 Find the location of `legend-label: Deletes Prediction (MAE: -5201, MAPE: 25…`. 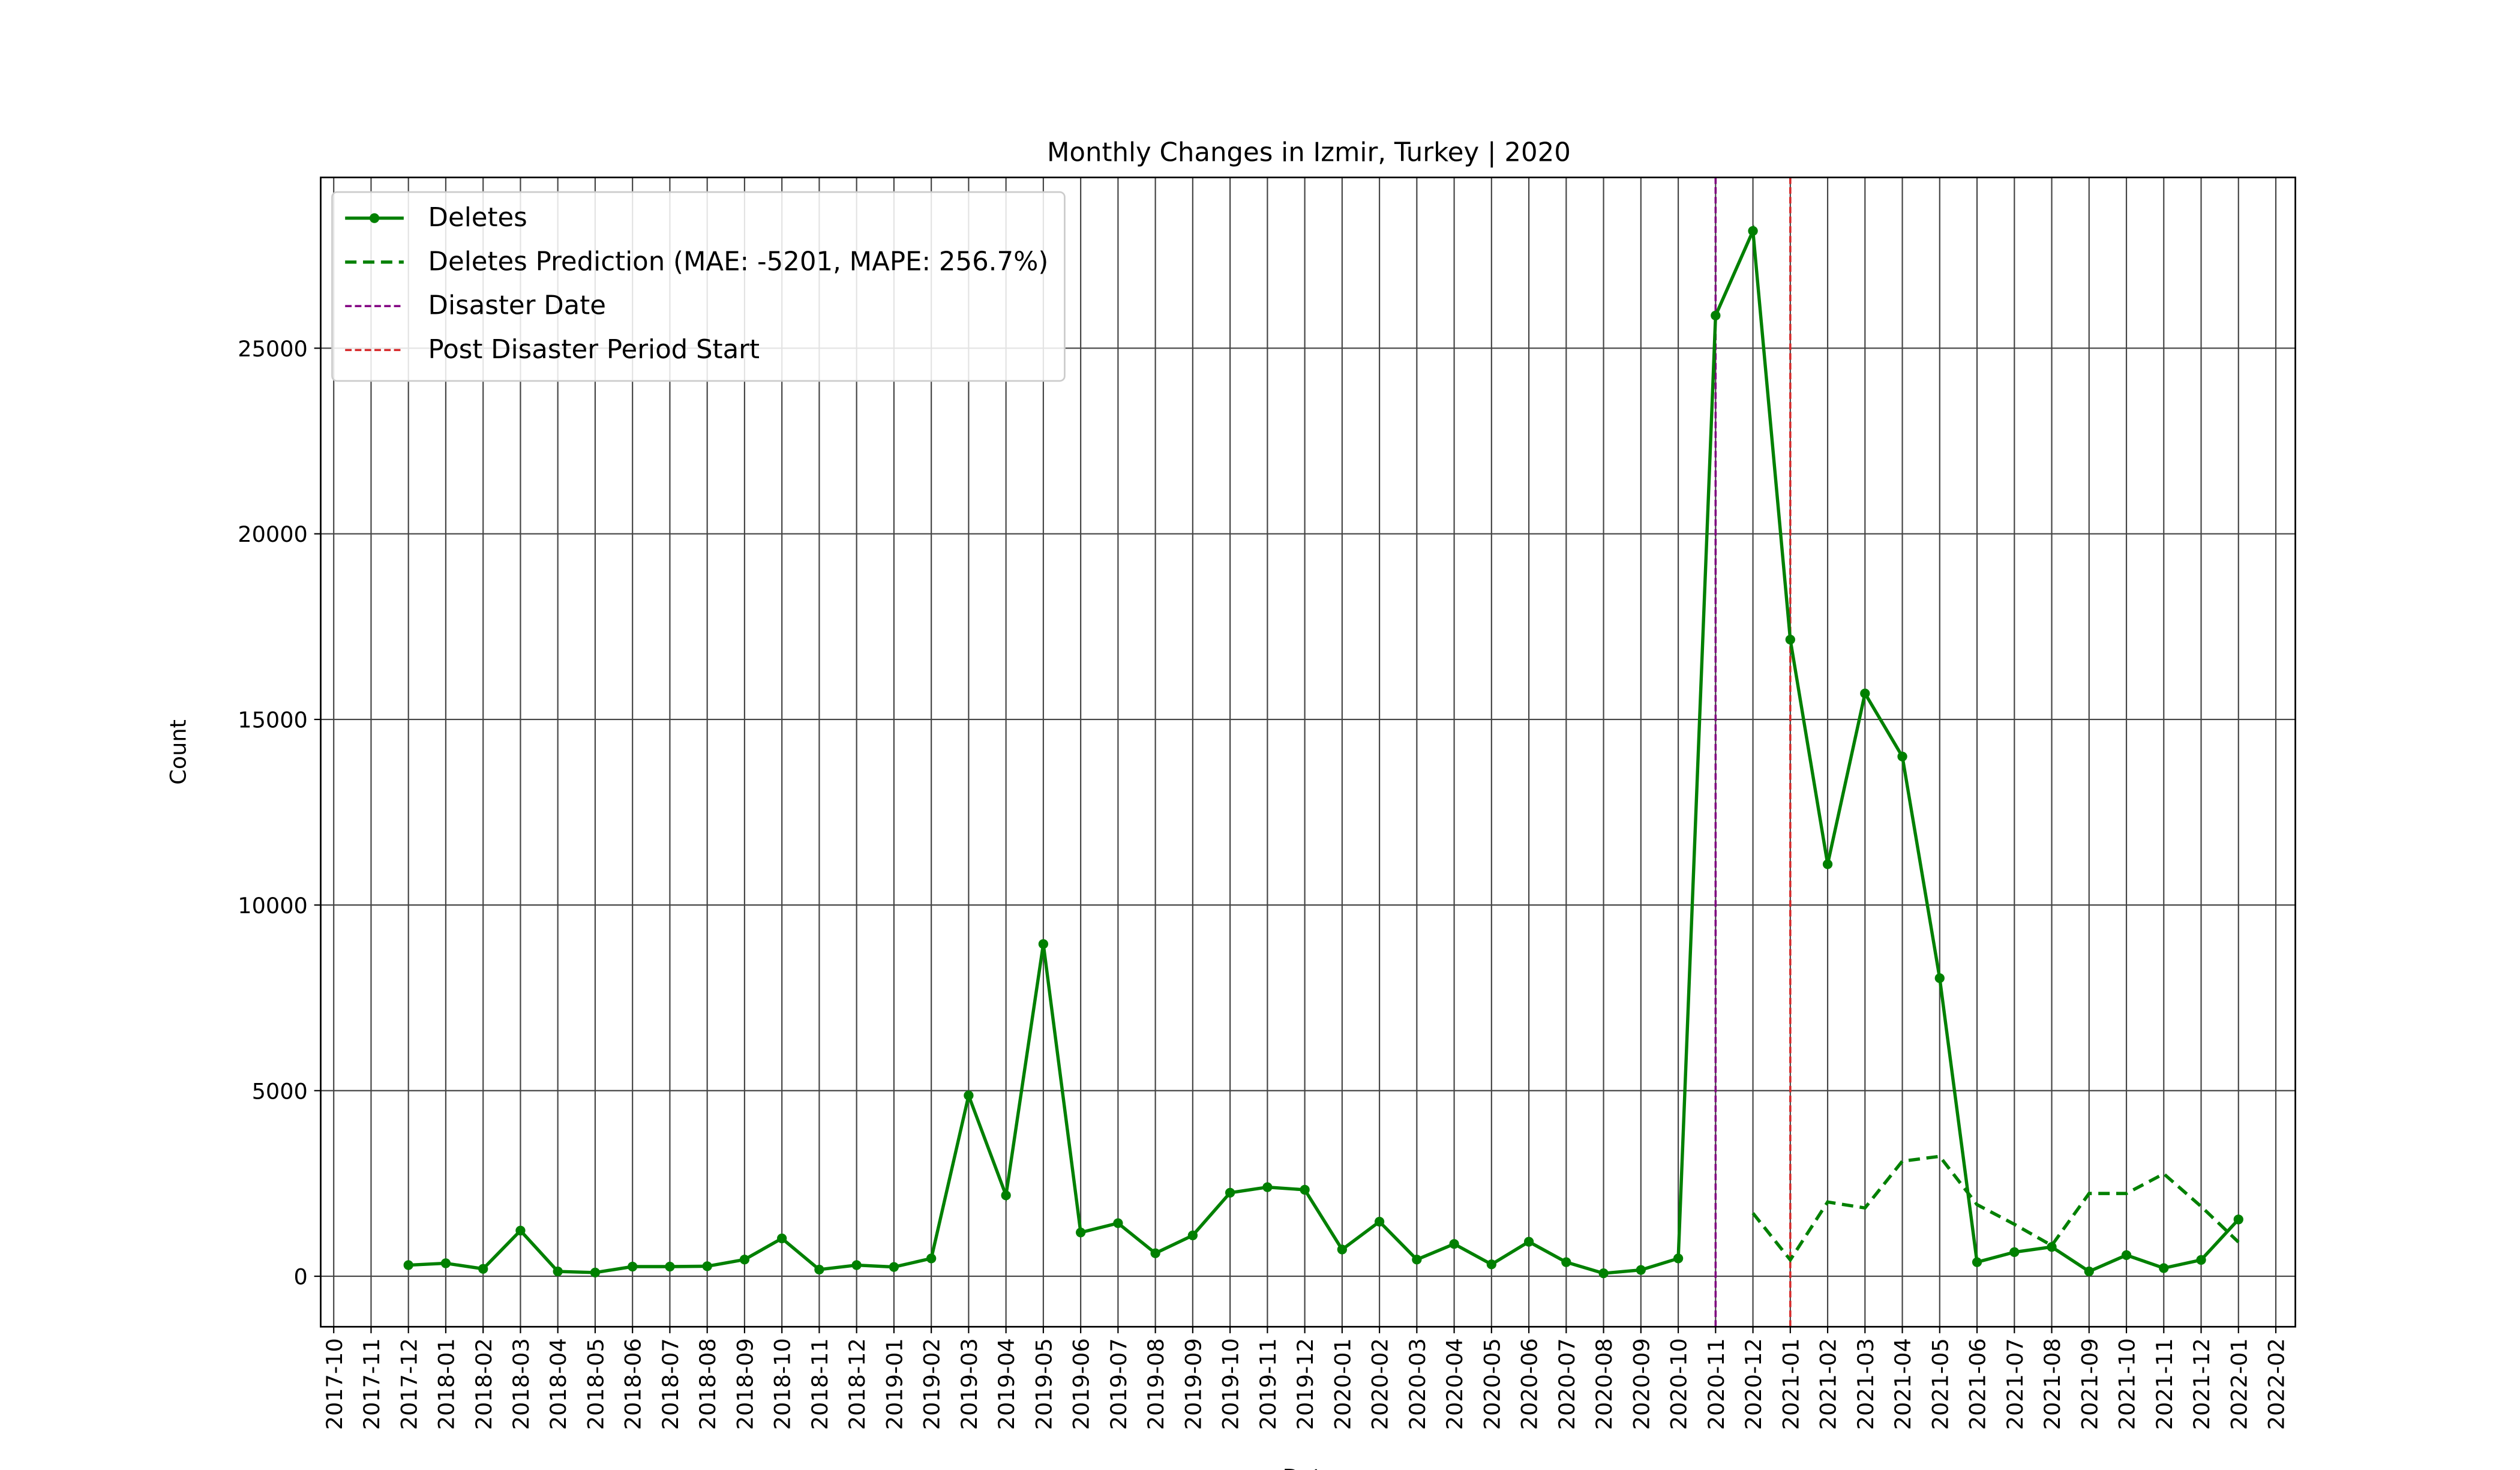

legend-label: Deletes Prediction (MAE: -5201, MAPE: 25… is located at coordinates (739, 262).